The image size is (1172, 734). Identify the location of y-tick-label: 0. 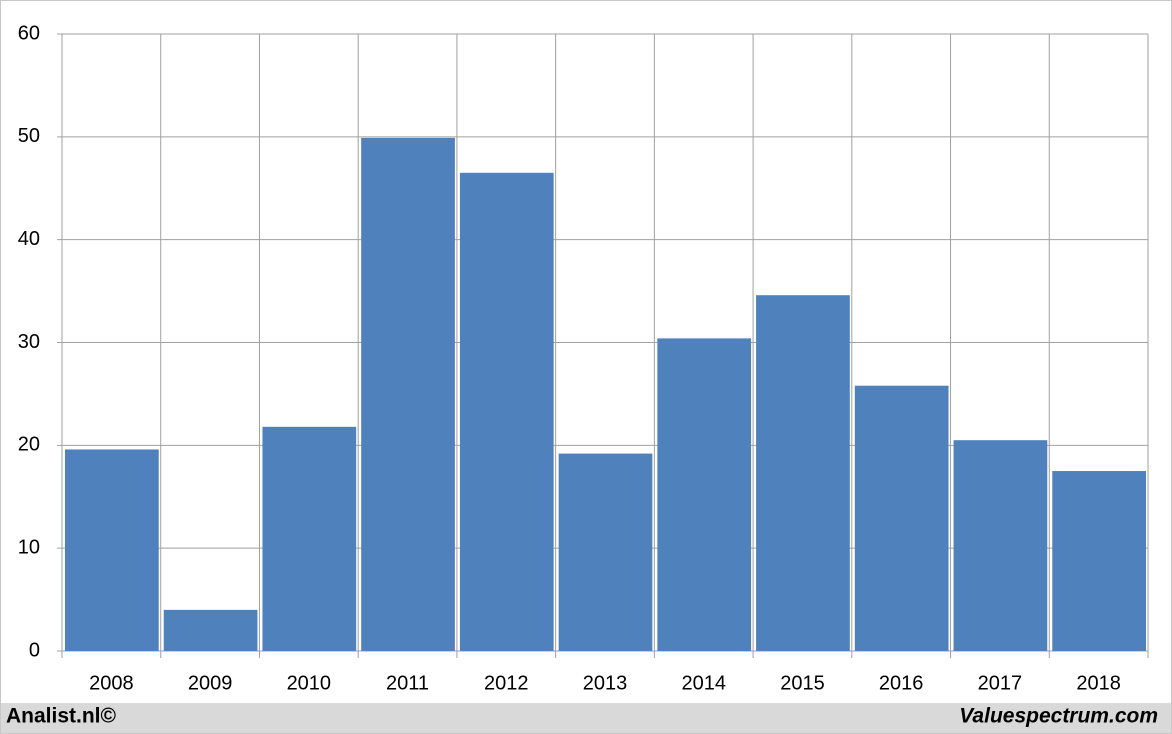
(34, 650).